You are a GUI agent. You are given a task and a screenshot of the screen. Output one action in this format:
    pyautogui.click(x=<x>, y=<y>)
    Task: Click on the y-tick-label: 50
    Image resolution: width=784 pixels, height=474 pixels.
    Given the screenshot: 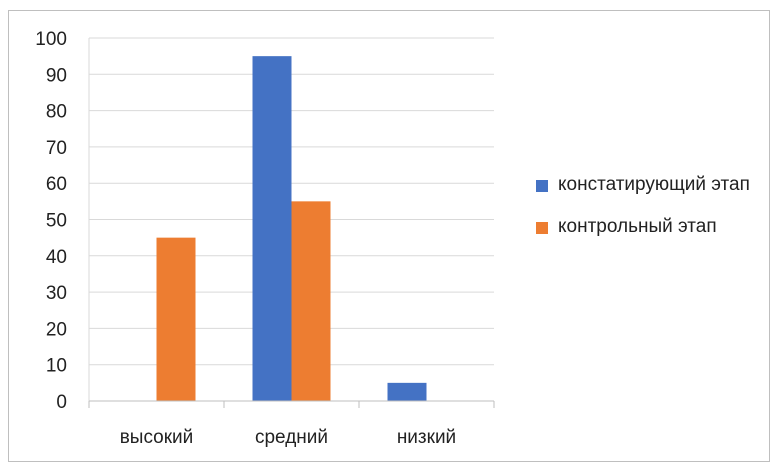 What is the action you would take?
    pyautogui.click(x=56, y=221)
    